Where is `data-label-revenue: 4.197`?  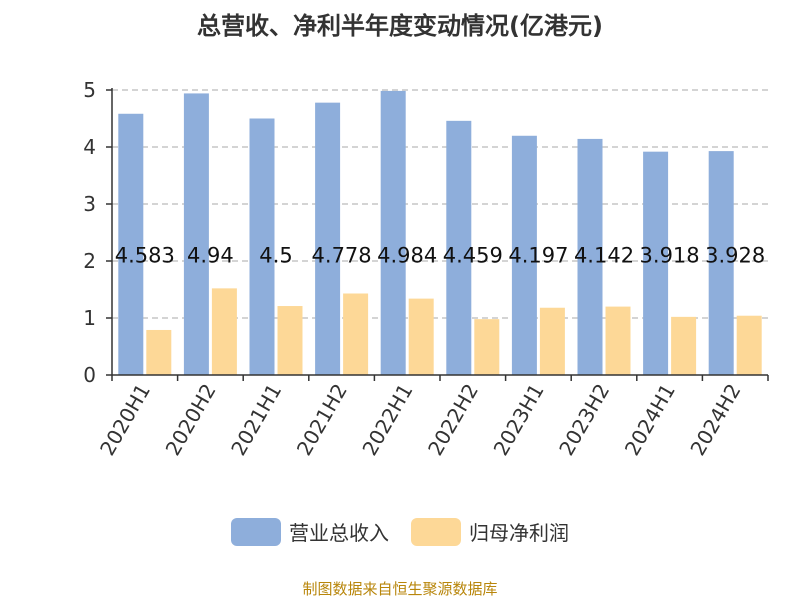
data-label-revenue: 4.197 is located at coordinates (538, 255).